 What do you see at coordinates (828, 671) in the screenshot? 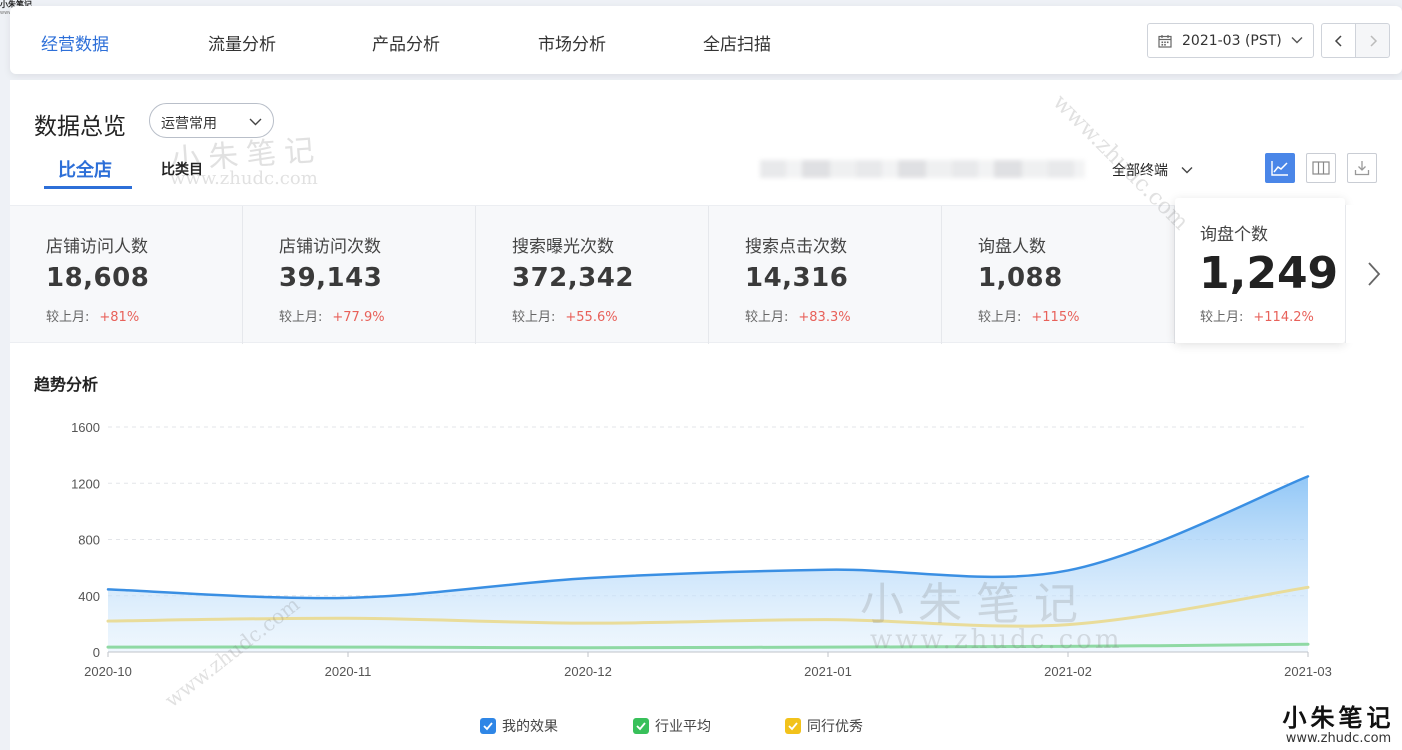
I see `x-tick-label: 2021-01` at bounding box center [828, 671].